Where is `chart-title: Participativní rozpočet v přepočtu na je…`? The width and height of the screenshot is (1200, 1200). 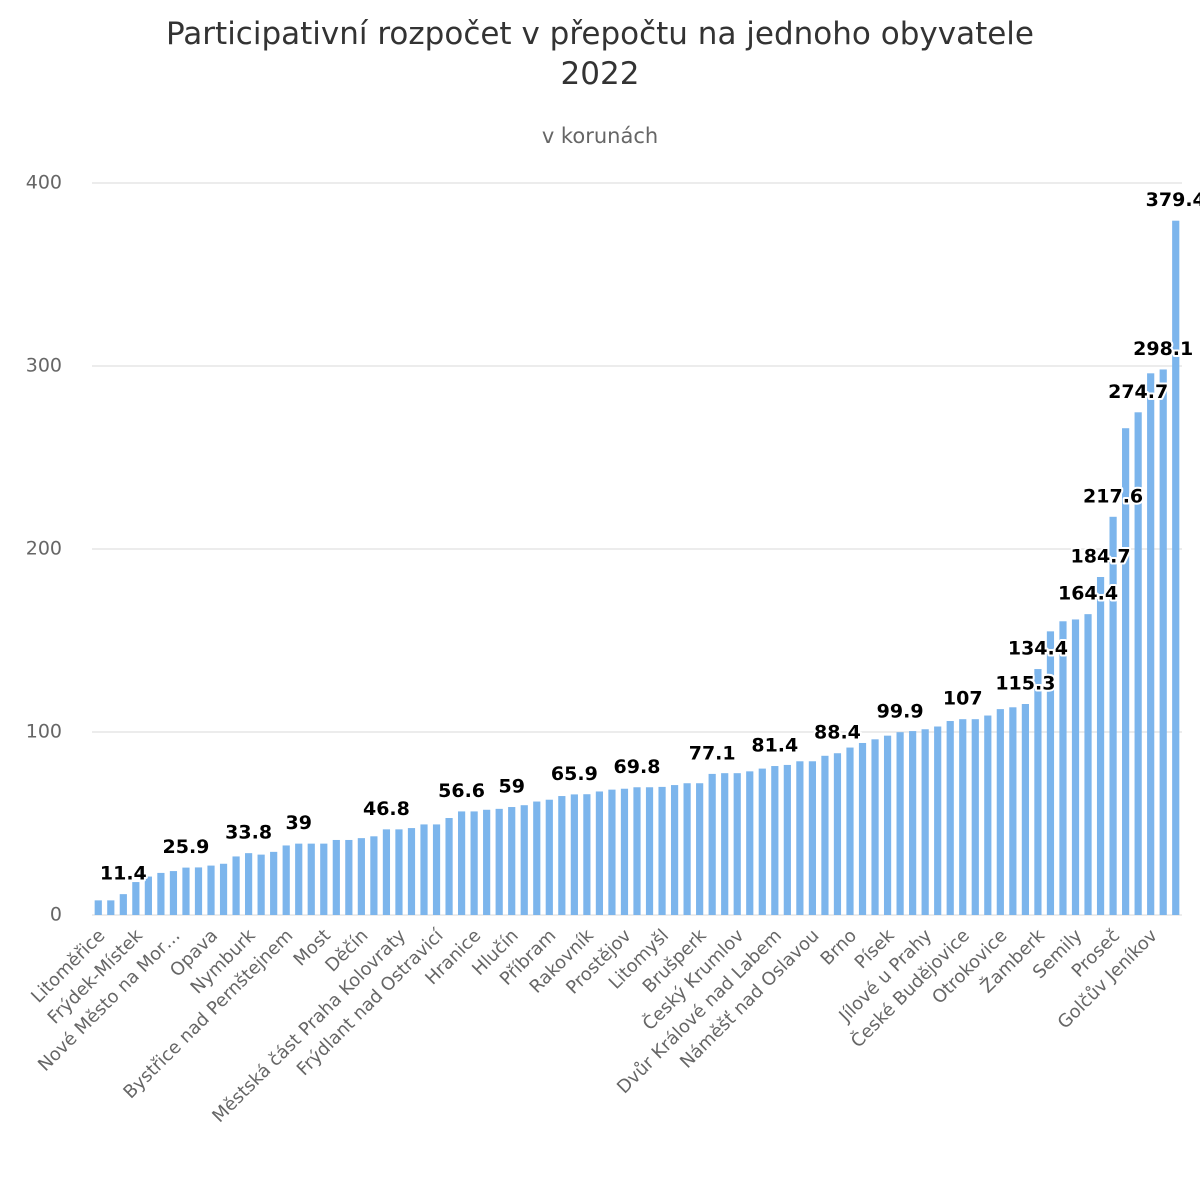
chart-title: Participativní rozpočet v přepočtu na je… is located at coordinates (600, 54).